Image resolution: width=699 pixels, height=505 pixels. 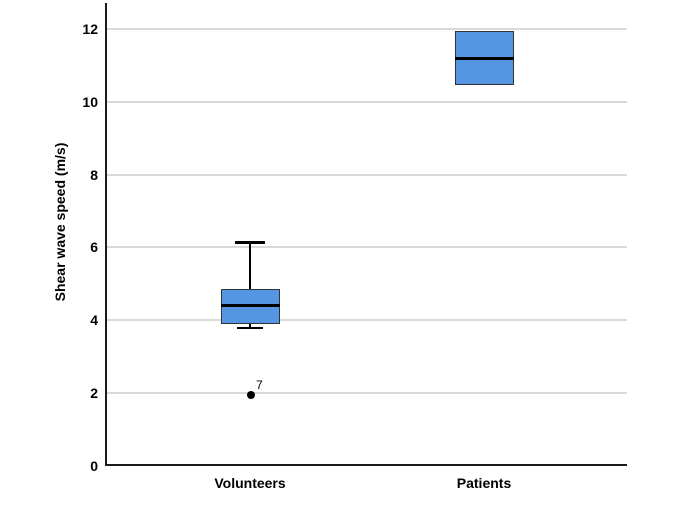 What do you see at coordinates (90, 28) in the screenshot?
I see `y-tick-label: 12` at bounding box center [90, 28].